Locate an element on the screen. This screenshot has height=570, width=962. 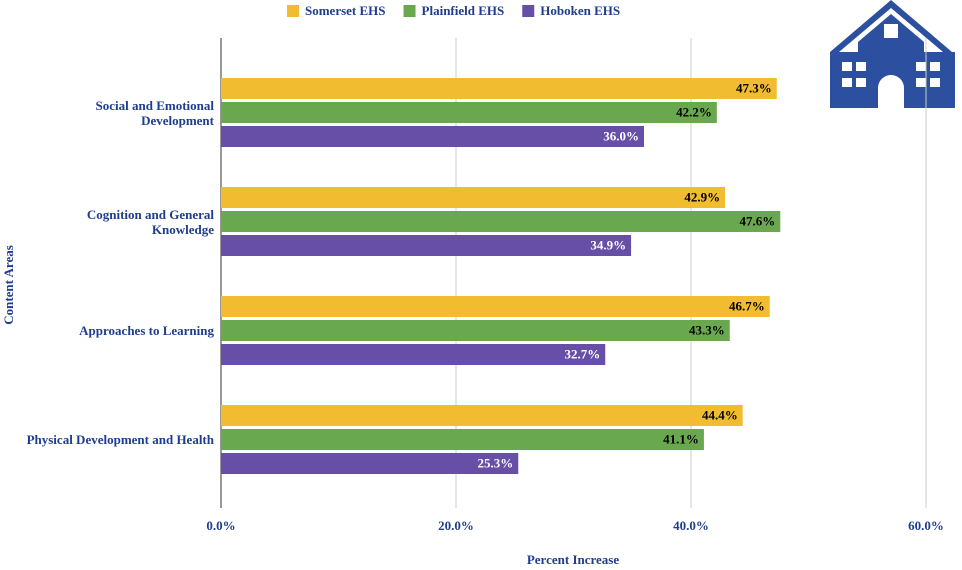
school-icon is located at coordinates (892, 54).